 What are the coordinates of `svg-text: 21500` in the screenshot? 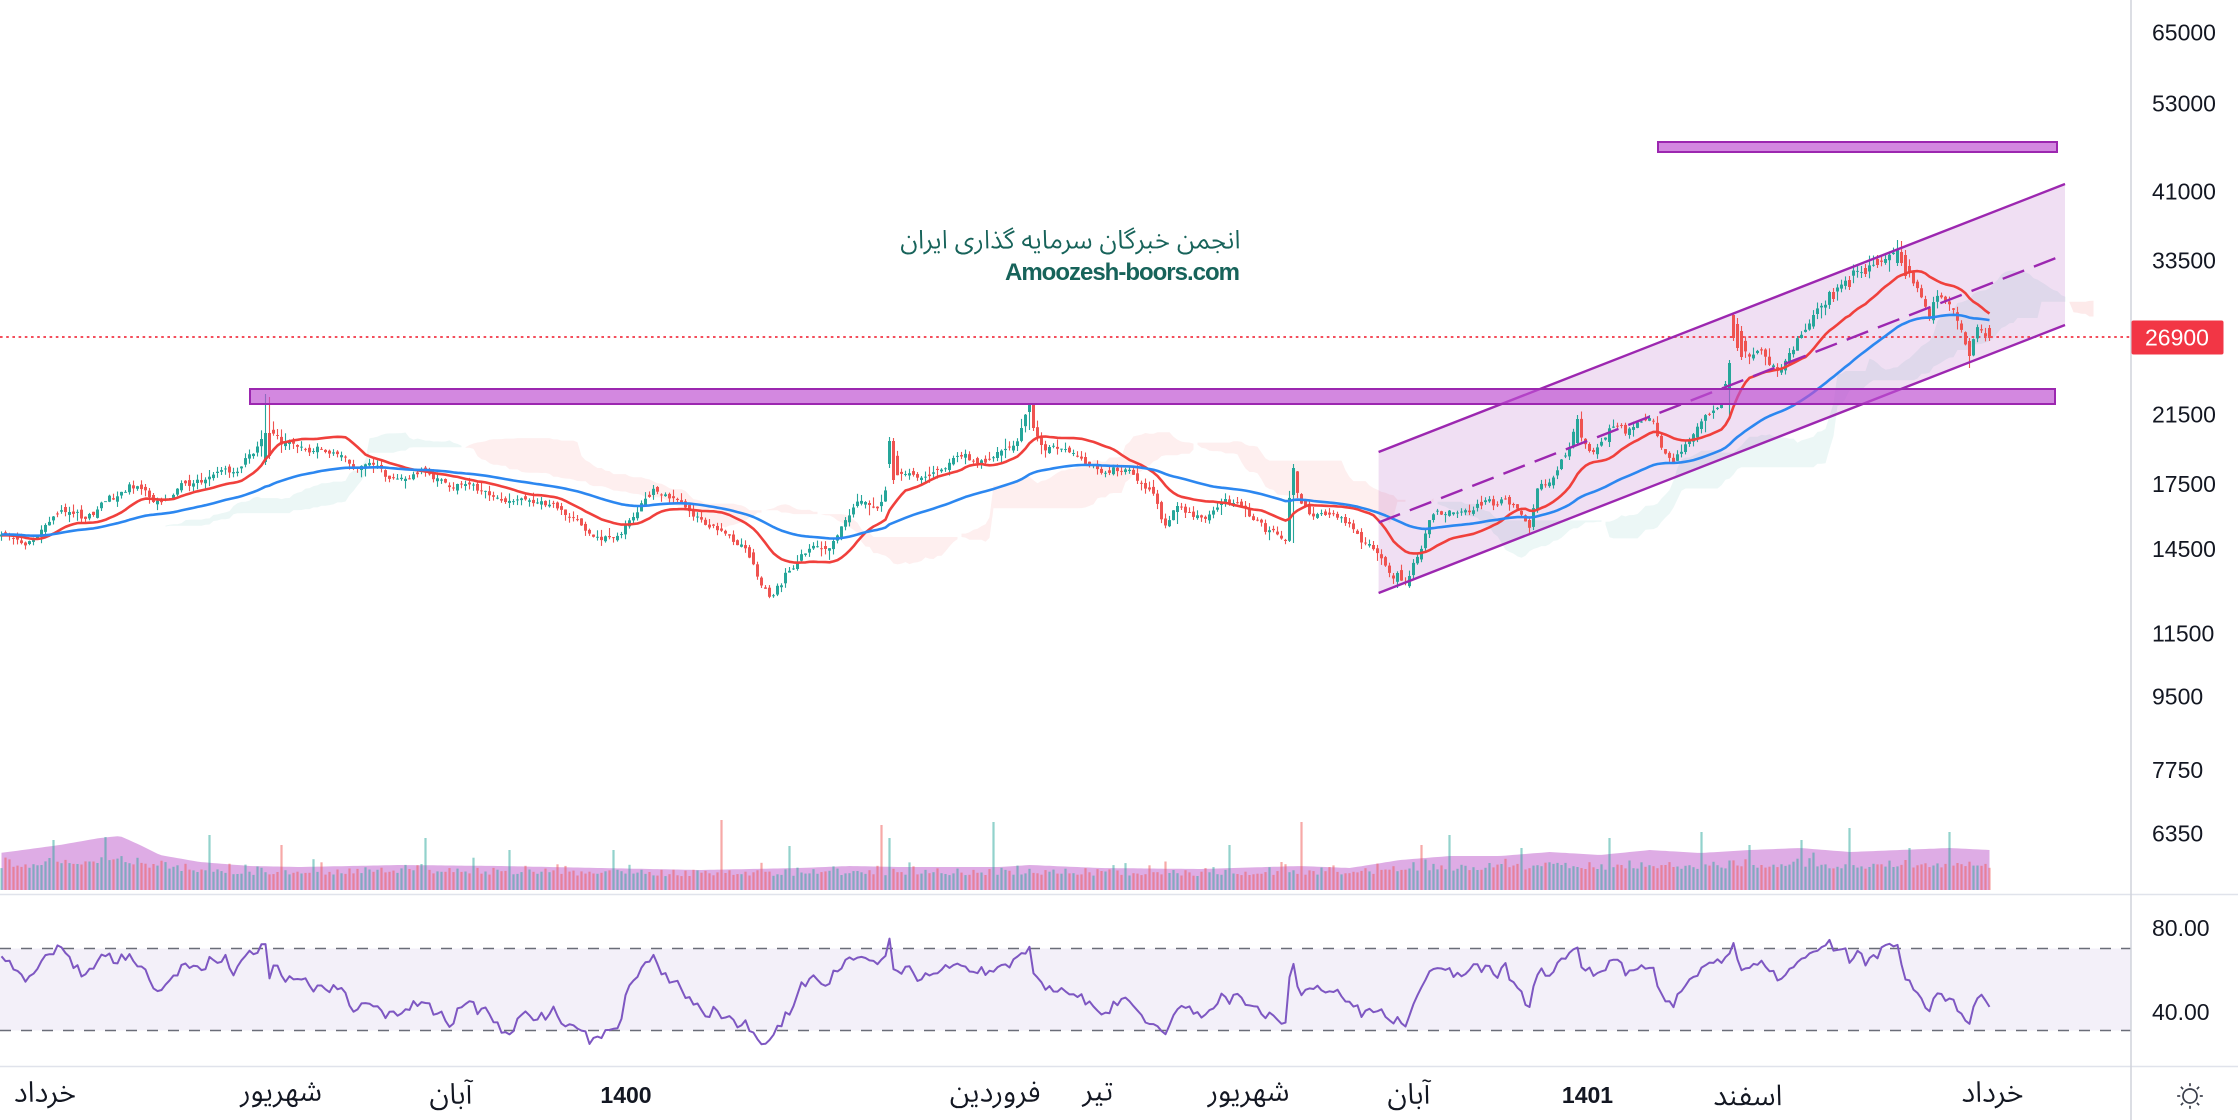 It's located at (2184, 415).